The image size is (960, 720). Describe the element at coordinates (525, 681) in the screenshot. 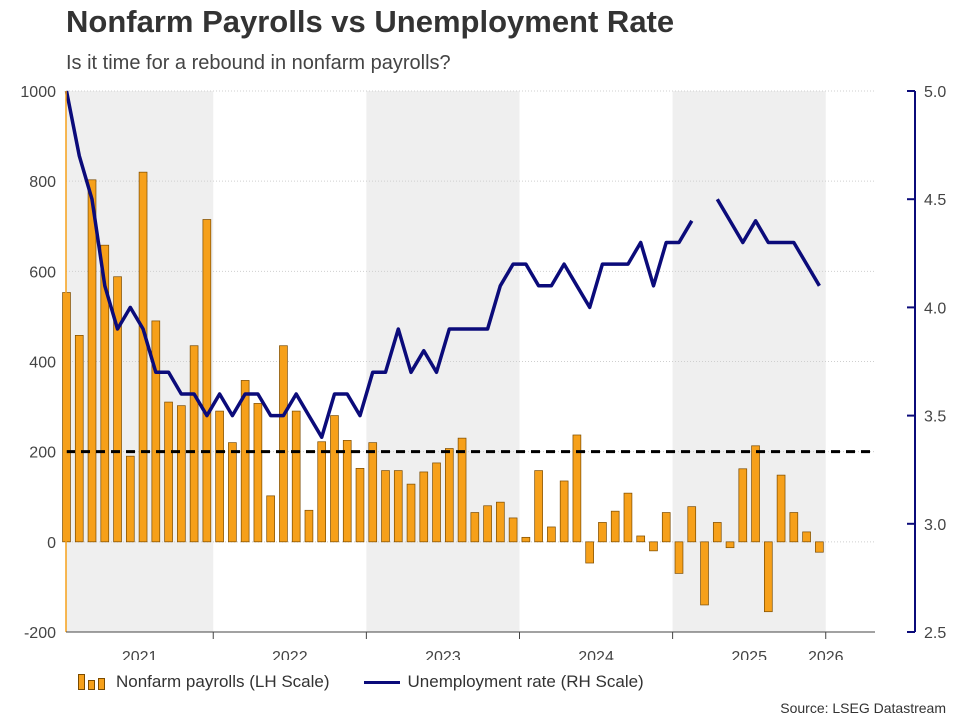

I see `legend-label-unemployment: Unemployment rate (RH Scale)` at that location.